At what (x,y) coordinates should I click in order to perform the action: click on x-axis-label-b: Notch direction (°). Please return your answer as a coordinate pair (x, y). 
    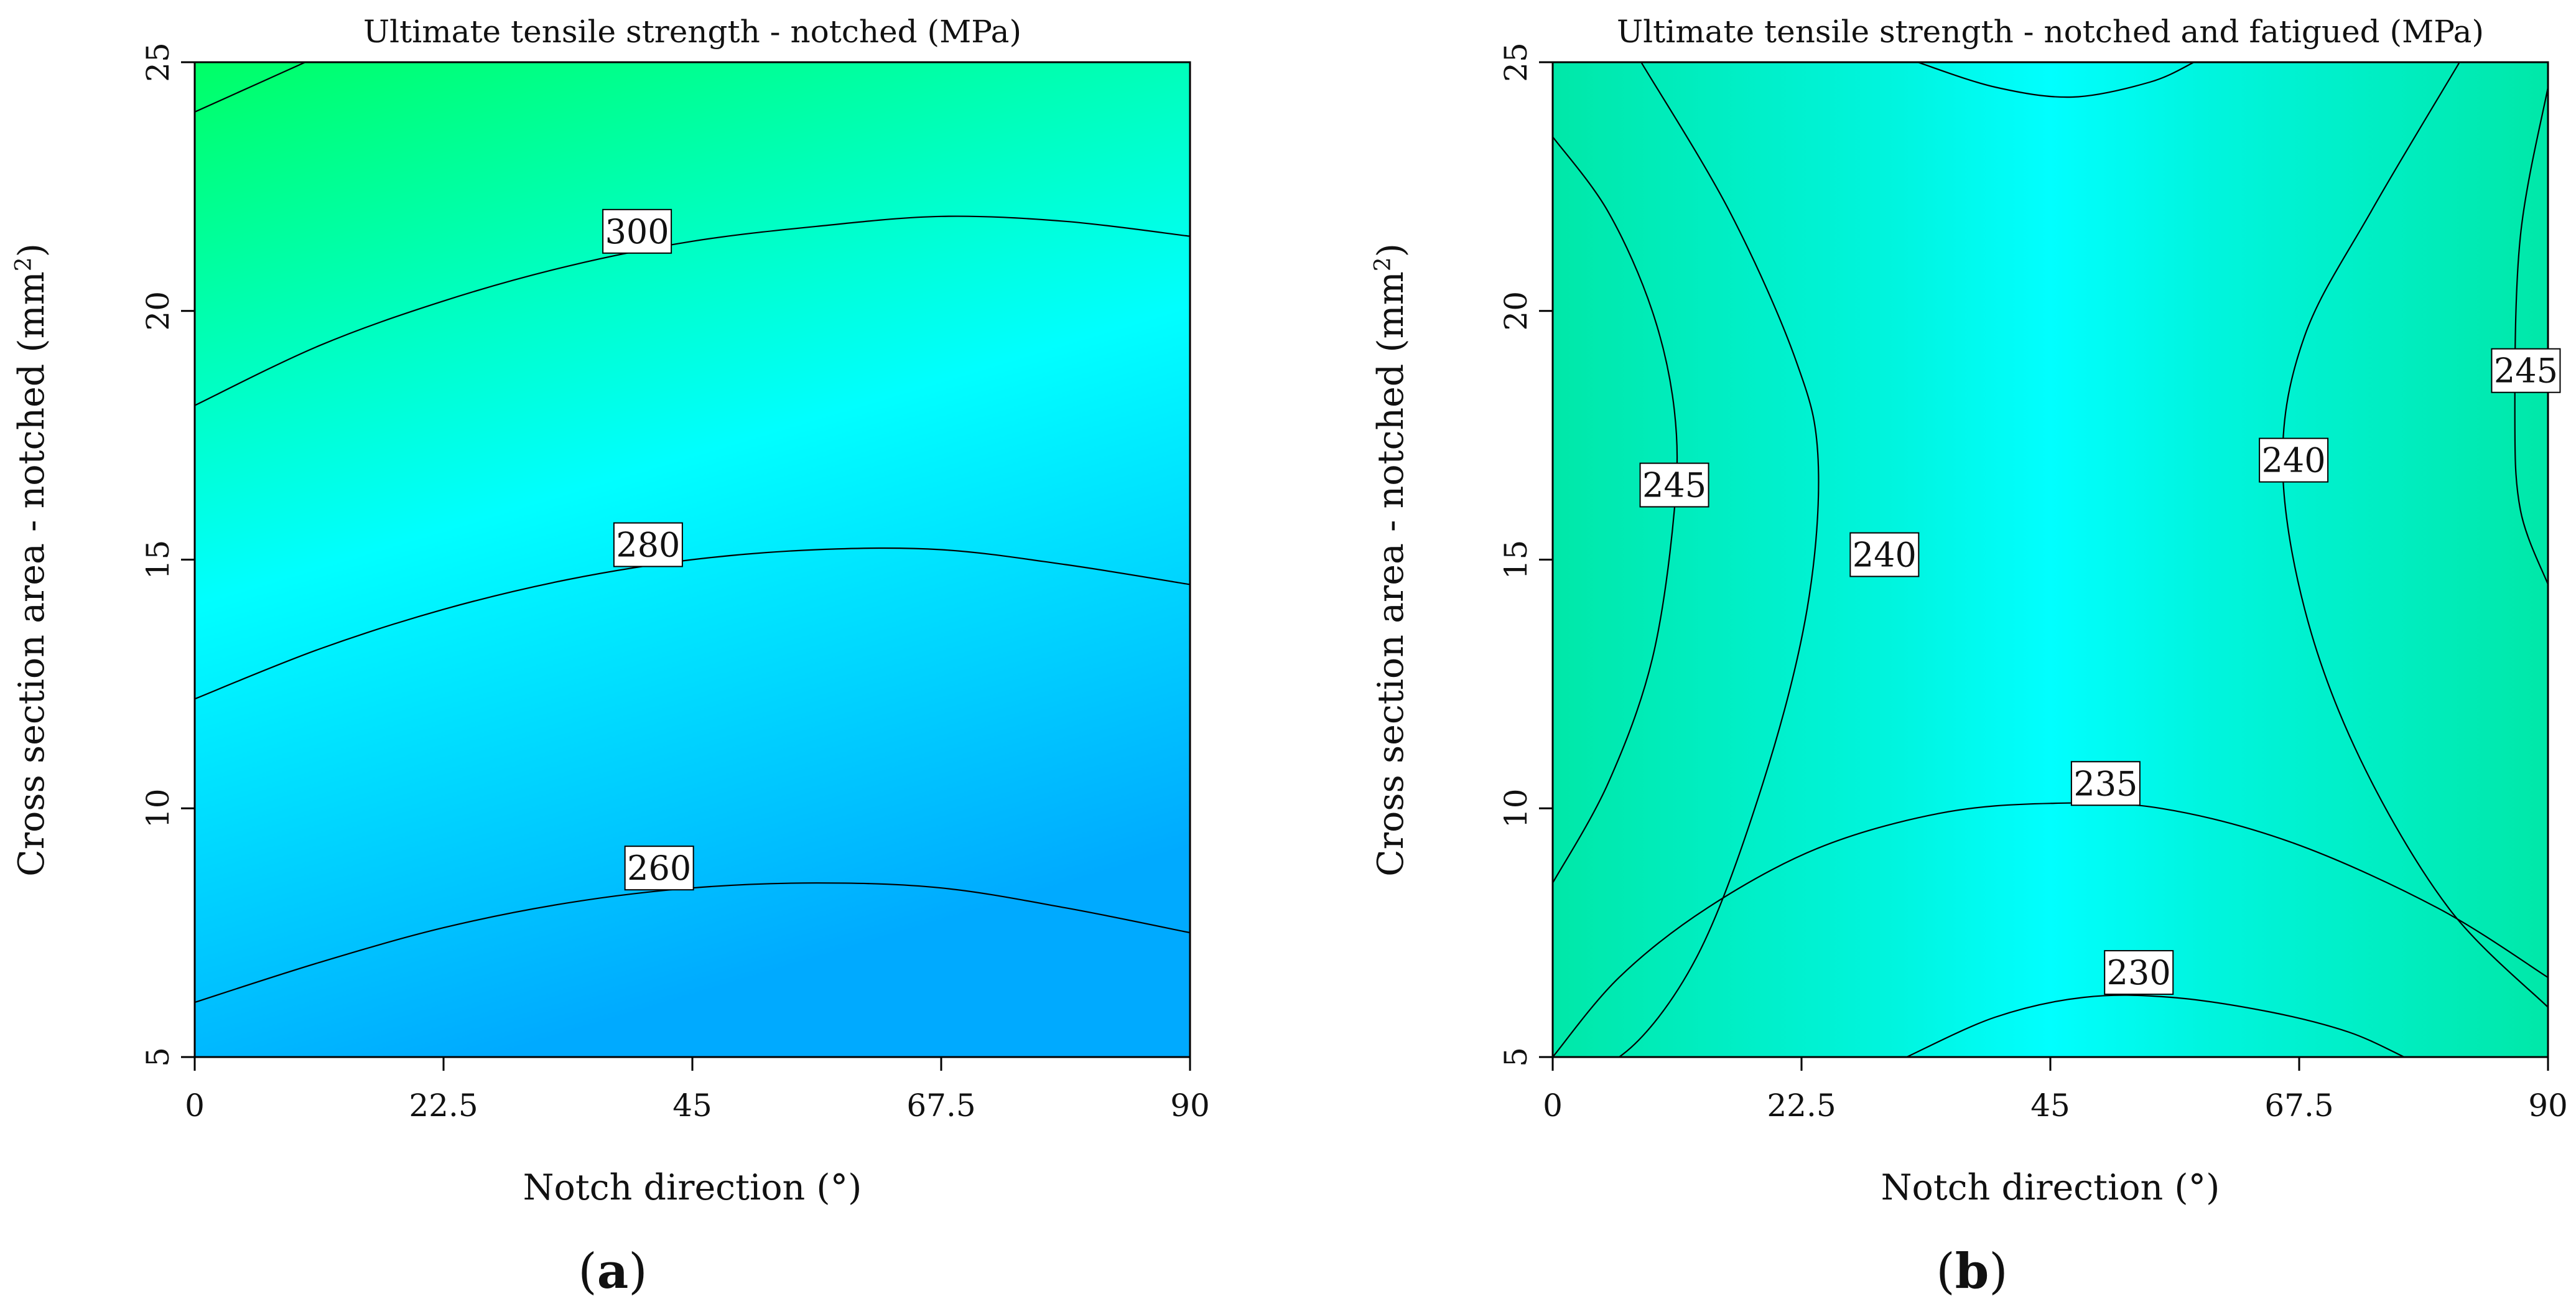
    Looking at the image, I should click on (2050, 1187).